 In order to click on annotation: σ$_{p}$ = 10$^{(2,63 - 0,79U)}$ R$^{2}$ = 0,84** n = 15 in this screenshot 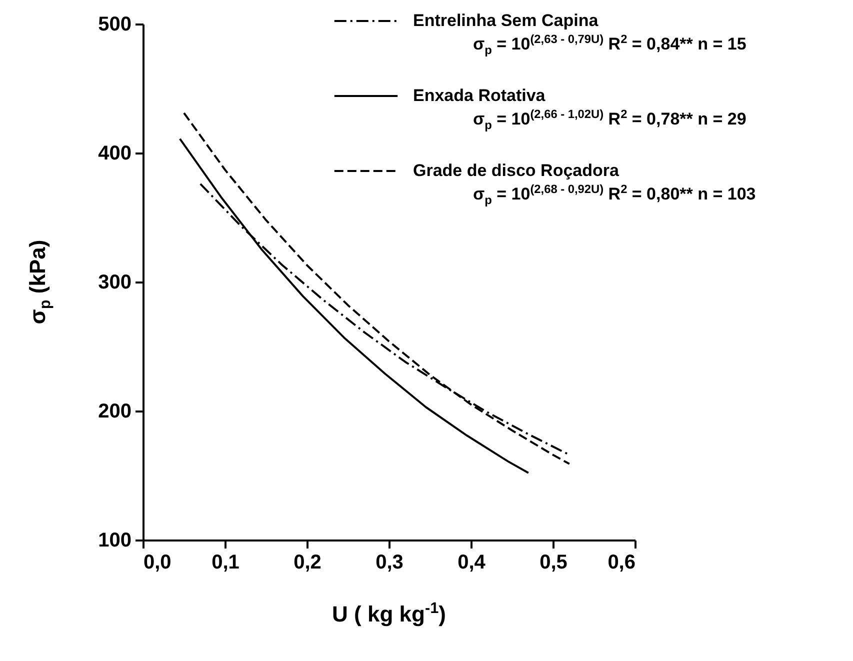, I will do `click(609, 45)`.